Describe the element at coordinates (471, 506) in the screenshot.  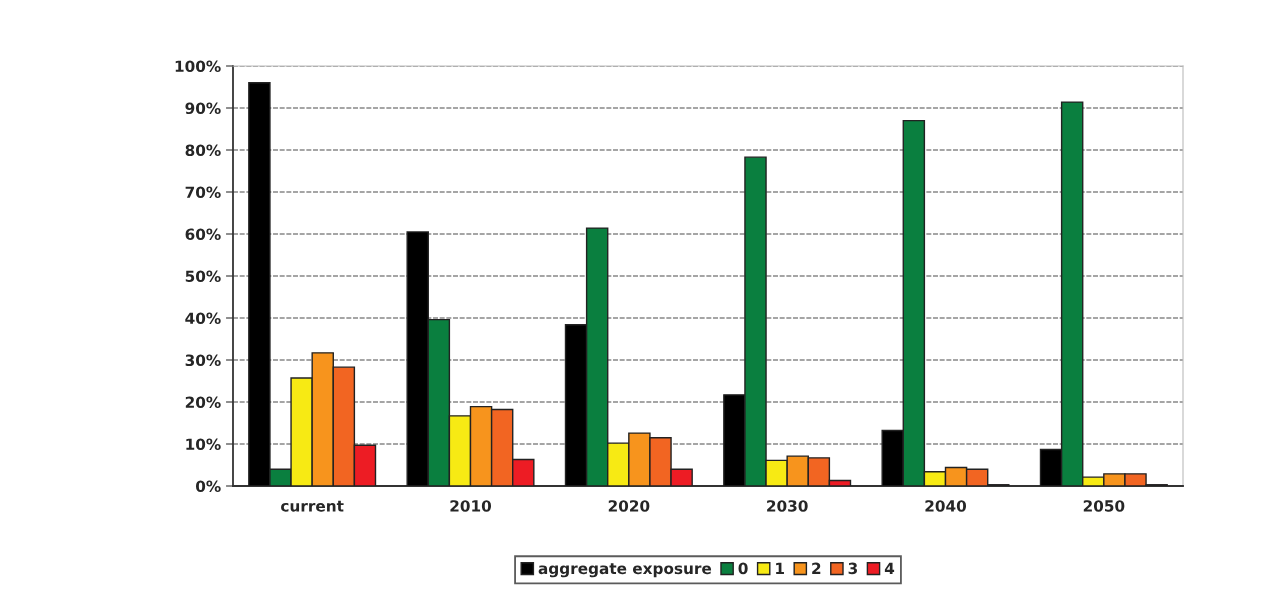
I see `x-tick-label: 2010` at that location.